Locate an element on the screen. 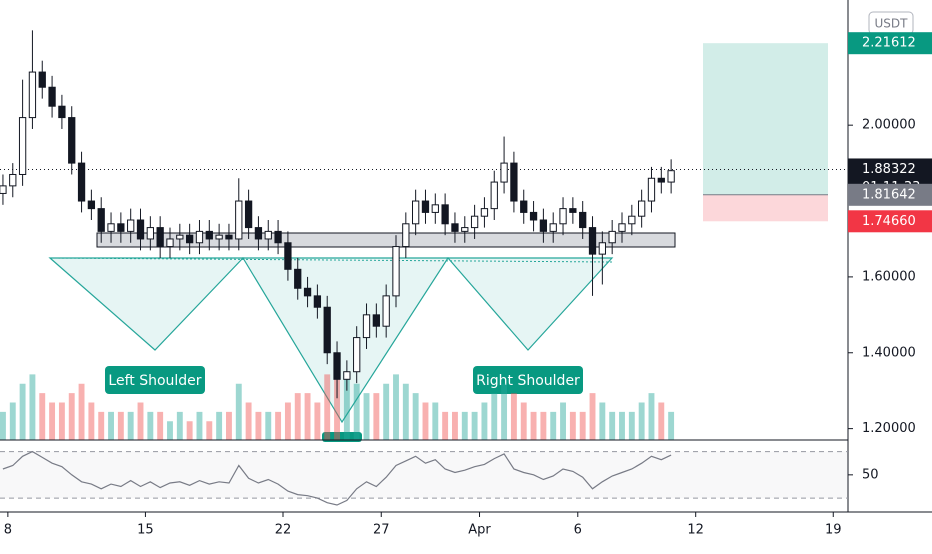  price-label: 1.74660 is located at coordinates (889, 221).